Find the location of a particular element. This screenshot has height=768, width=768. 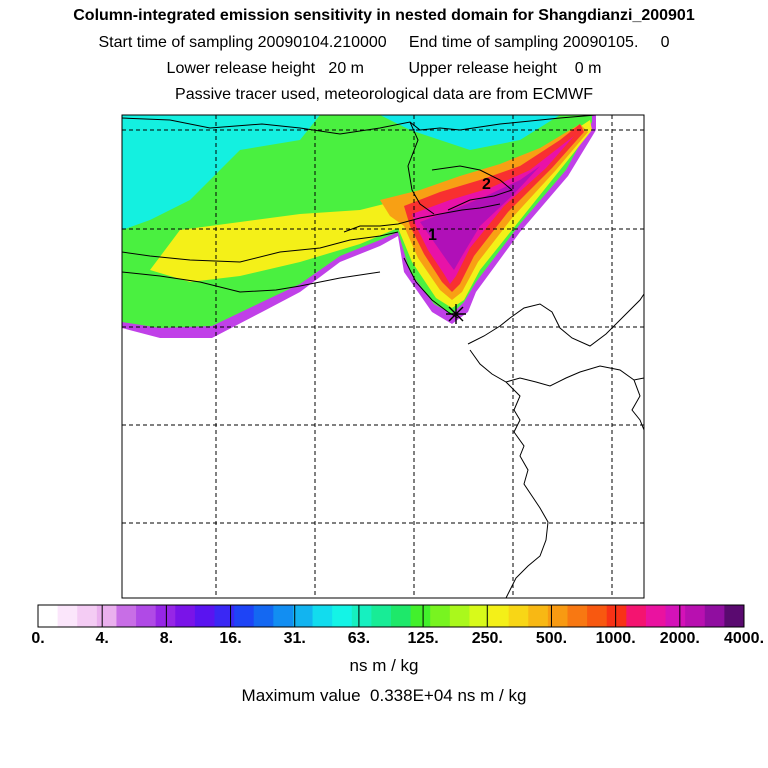

colorbar-tick-label: 4. is located at coordinates (102, 638).